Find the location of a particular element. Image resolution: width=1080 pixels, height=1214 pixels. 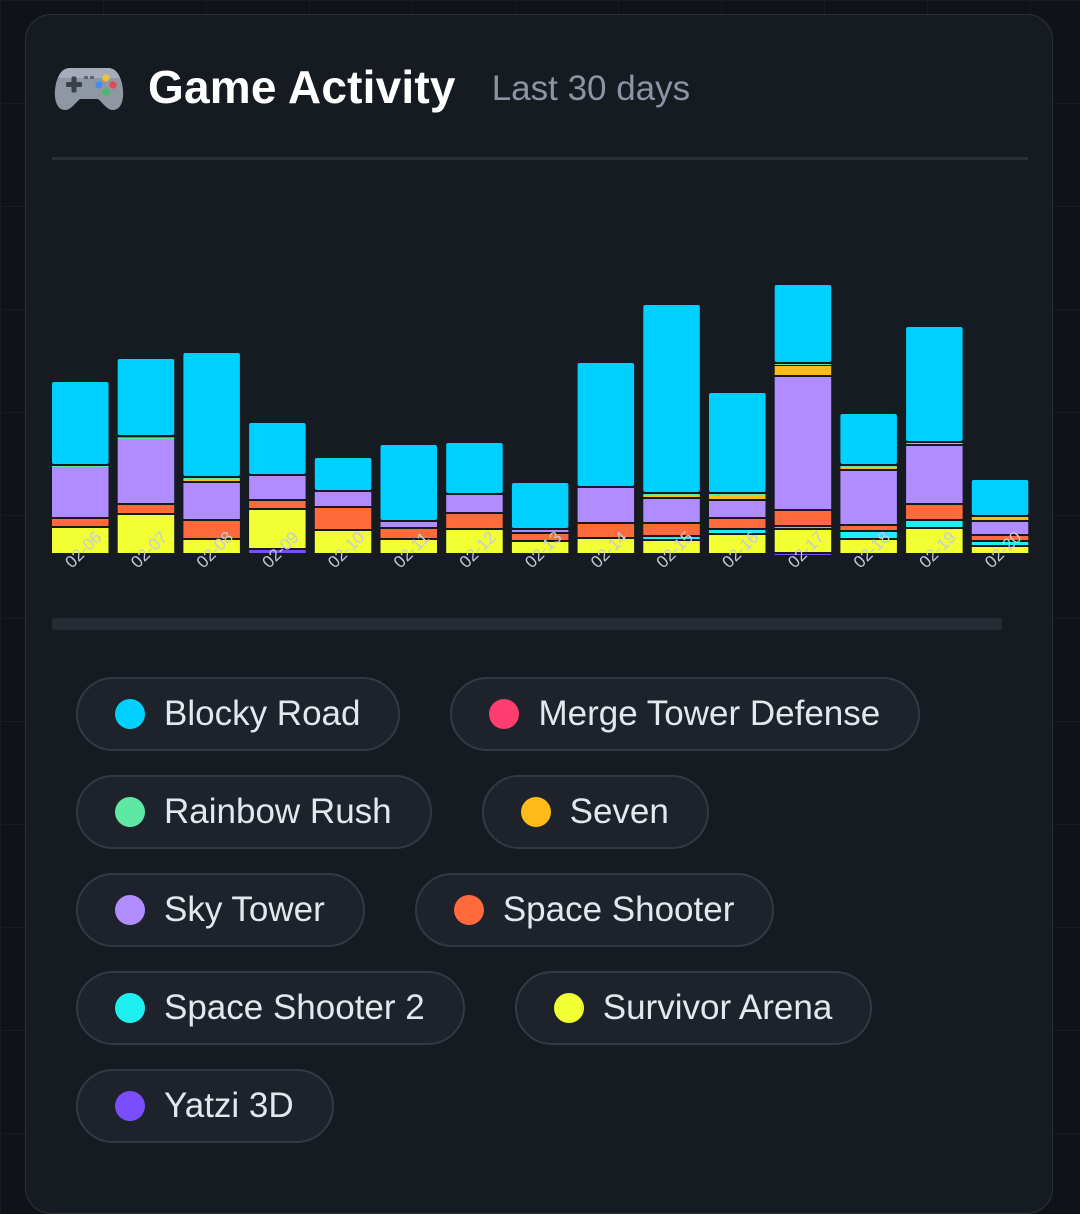

legend-item: Survivor Arena is located at coordinates (693, 1008).